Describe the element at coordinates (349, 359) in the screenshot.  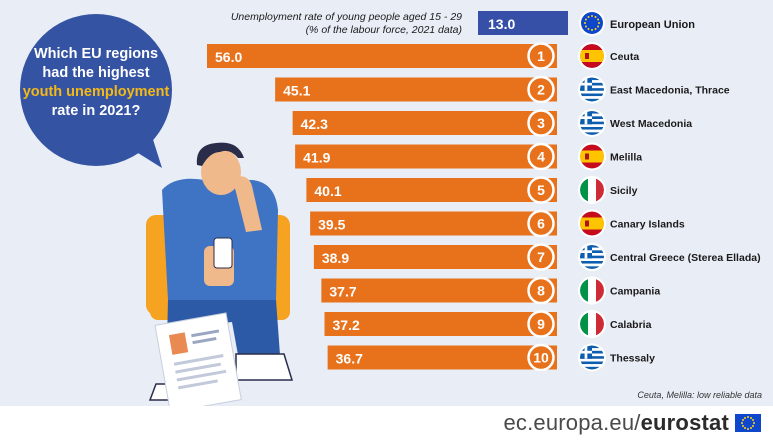
I see `value-label: 36.7` at that location.